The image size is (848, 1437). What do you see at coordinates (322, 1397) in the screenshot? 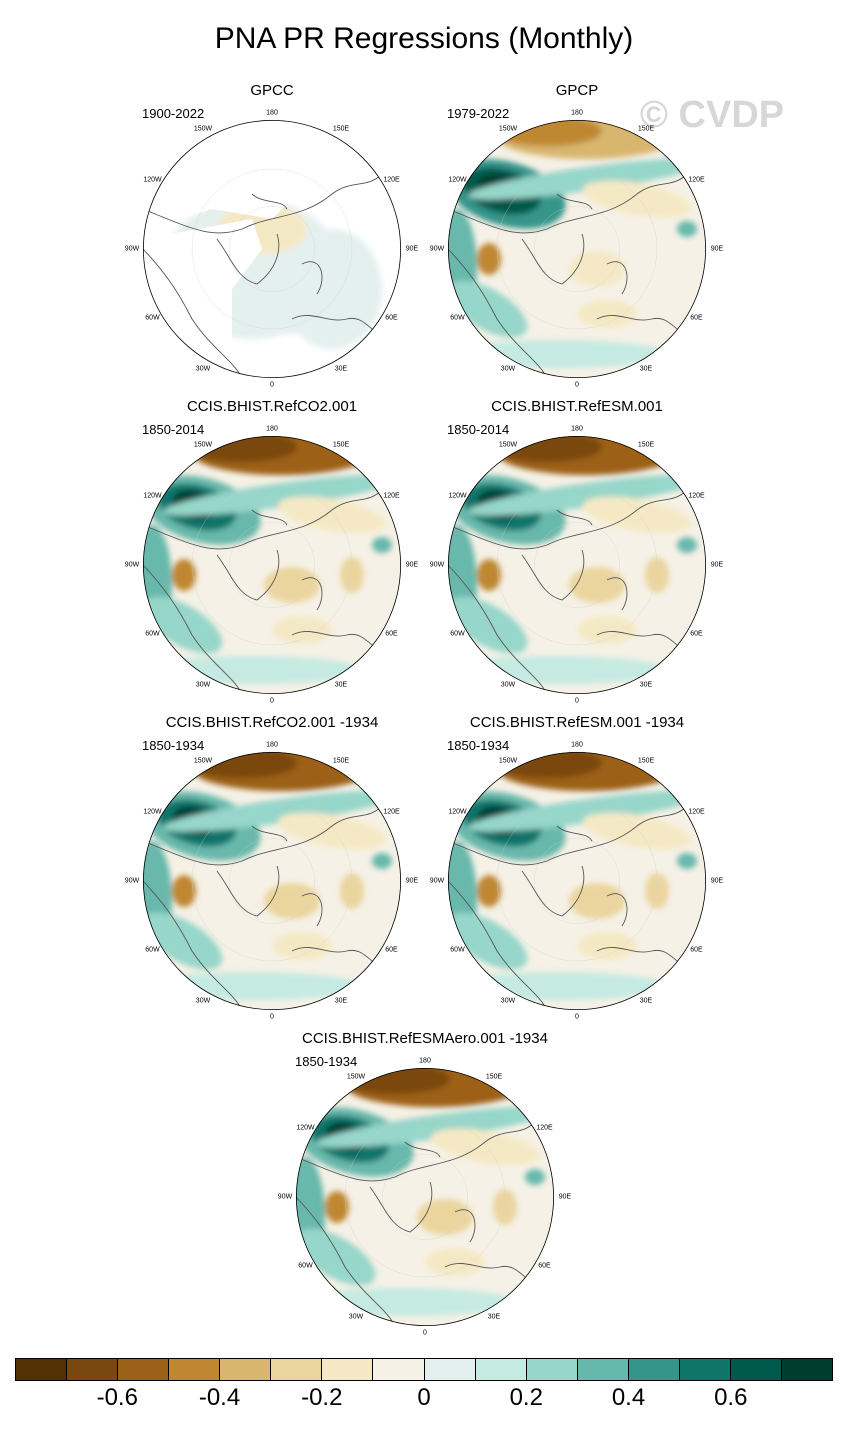
I see `colorbar-label: -0.2` at bounding box center [322, 1397].